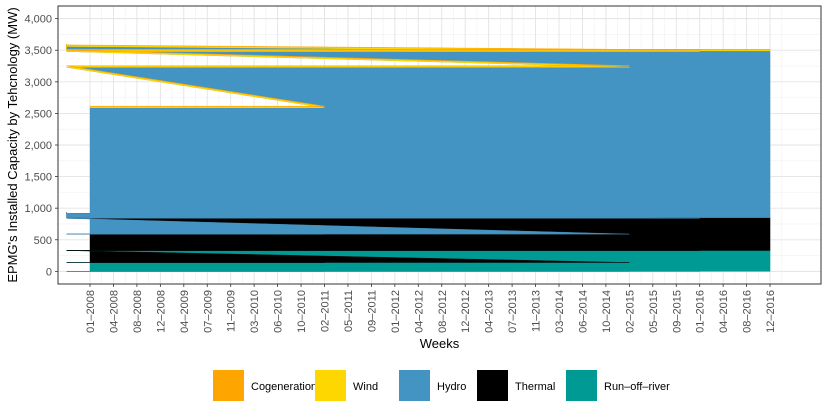  I want to click on x-tick-label: 12–2012, so click(466, 311).